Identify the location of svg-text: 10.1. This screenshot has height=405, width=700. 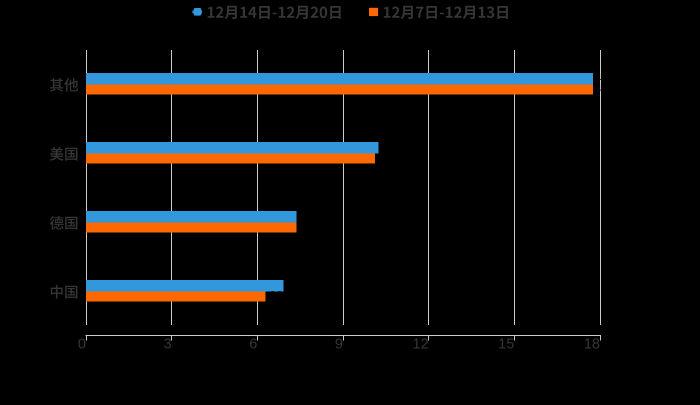
(388, 157).